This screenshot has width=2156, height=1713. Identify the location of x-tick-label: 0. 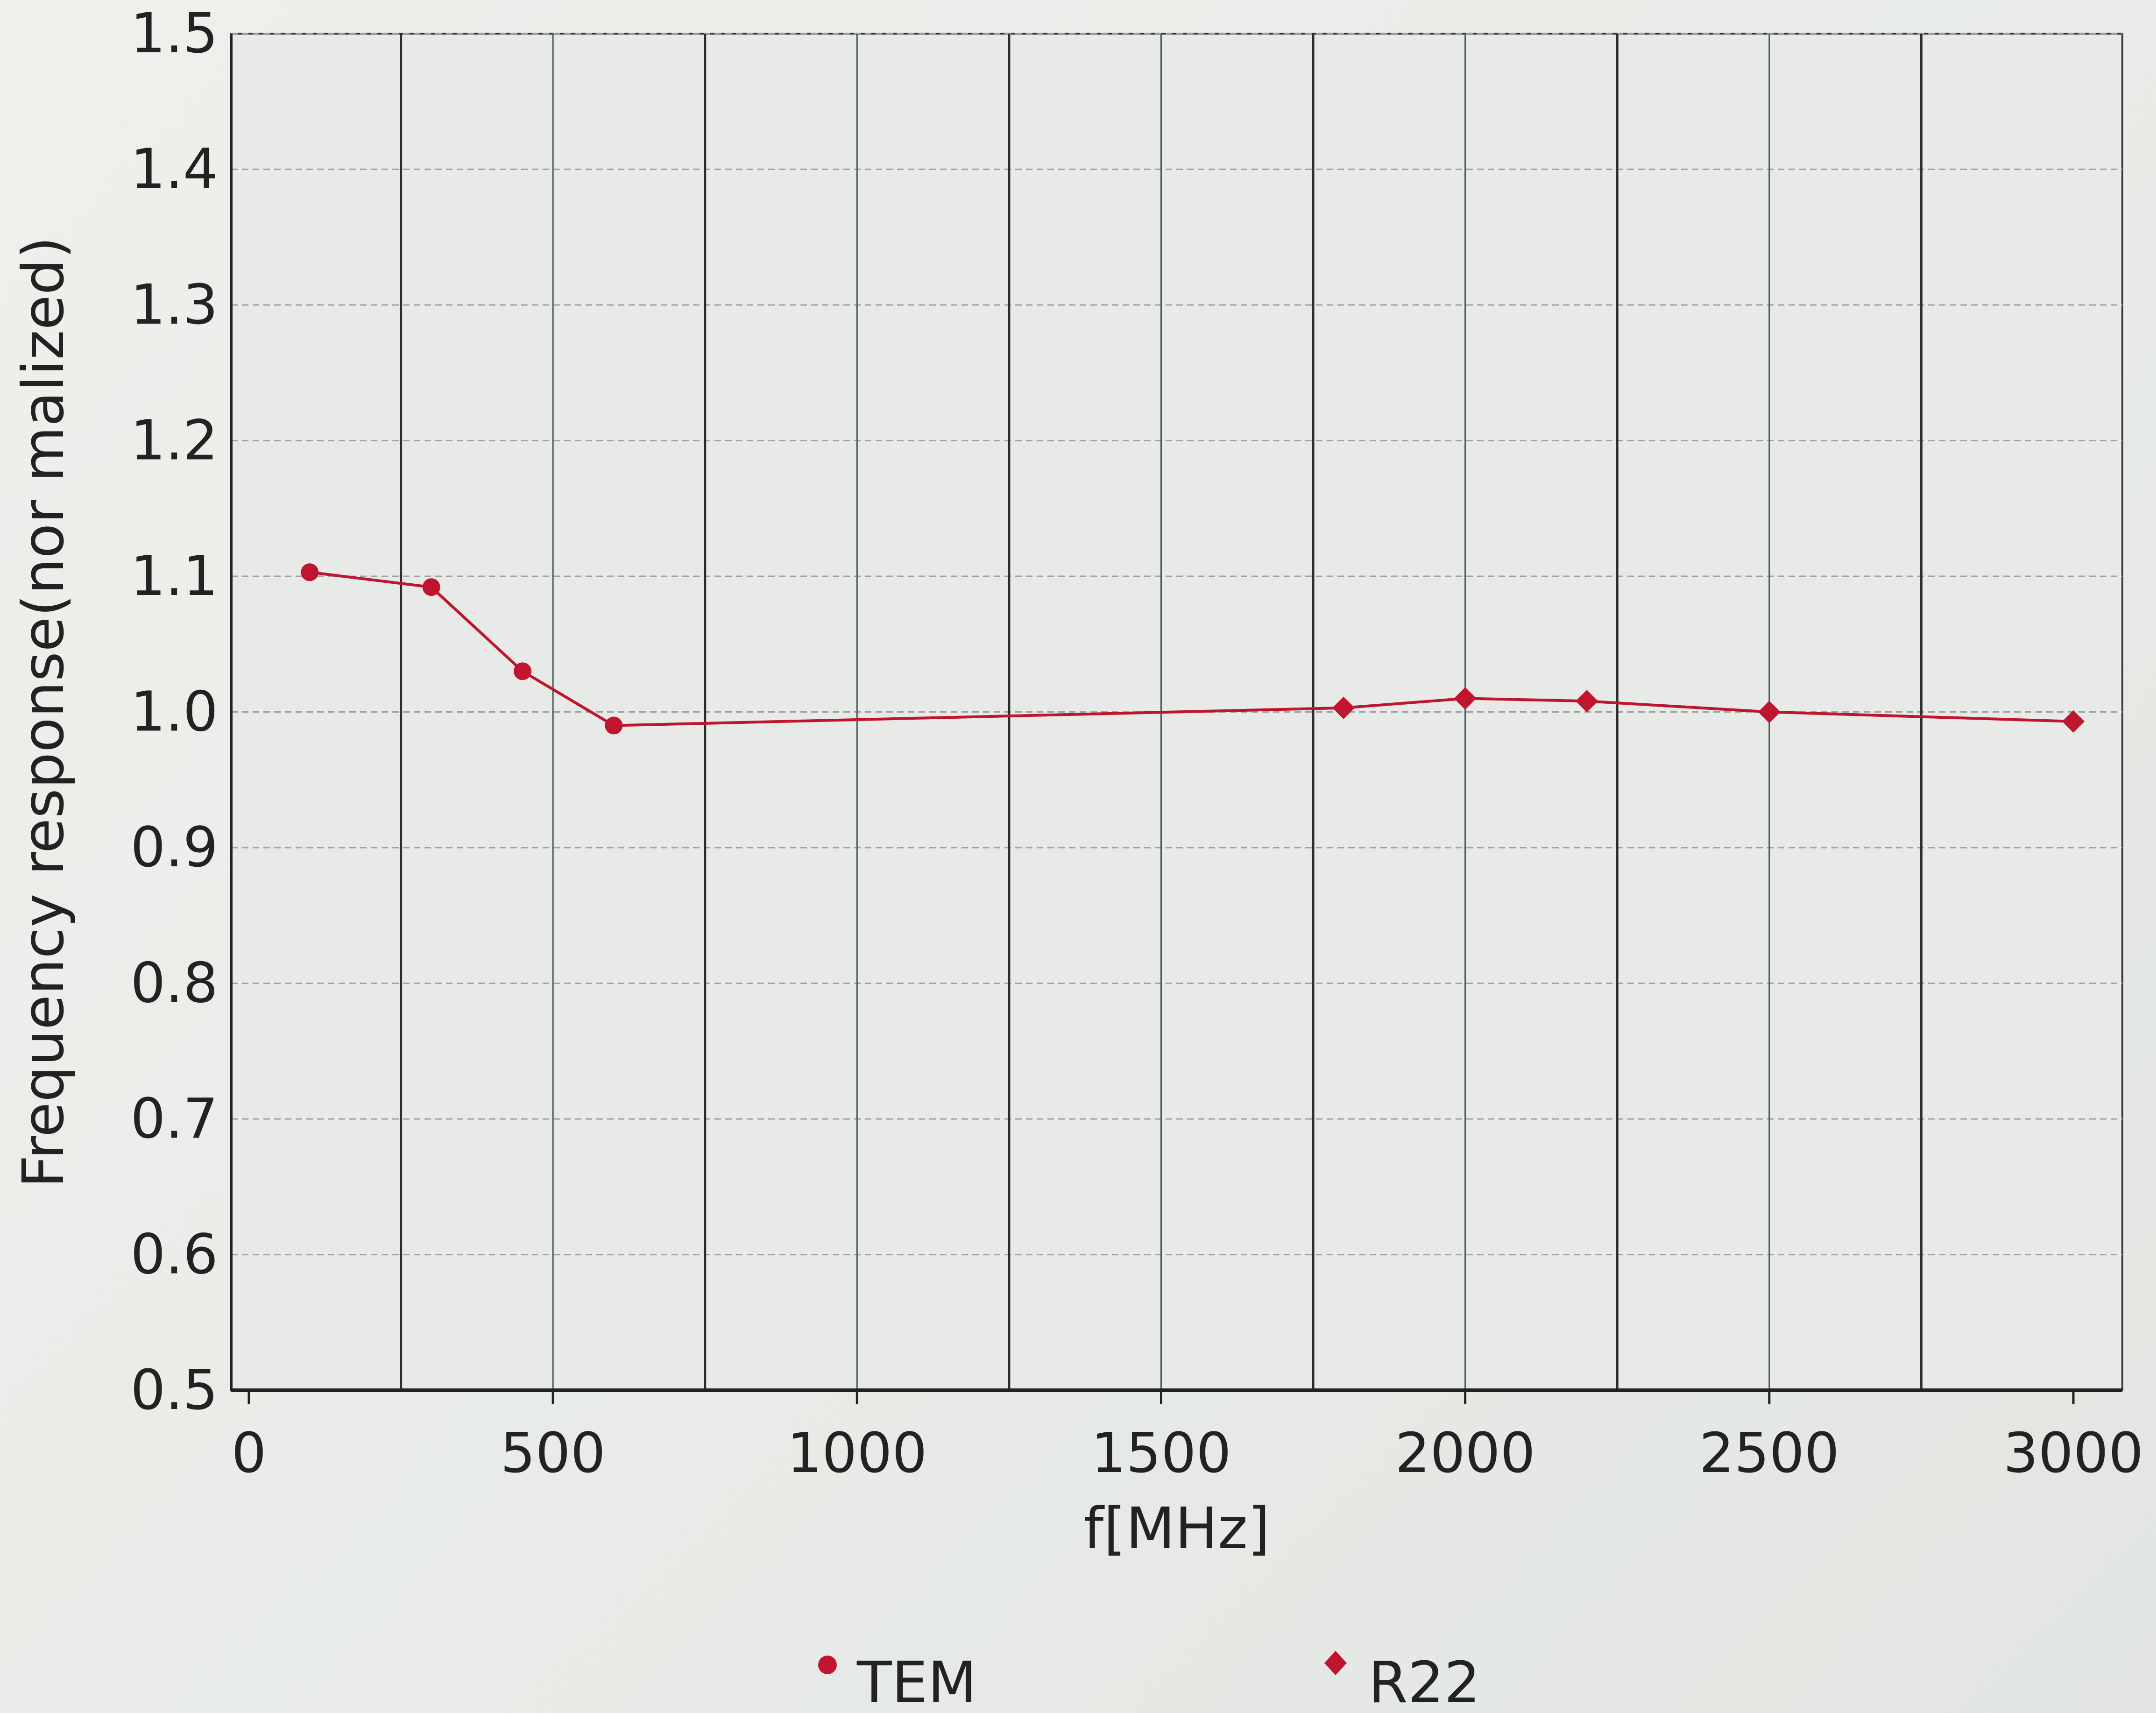
(248, 1453).